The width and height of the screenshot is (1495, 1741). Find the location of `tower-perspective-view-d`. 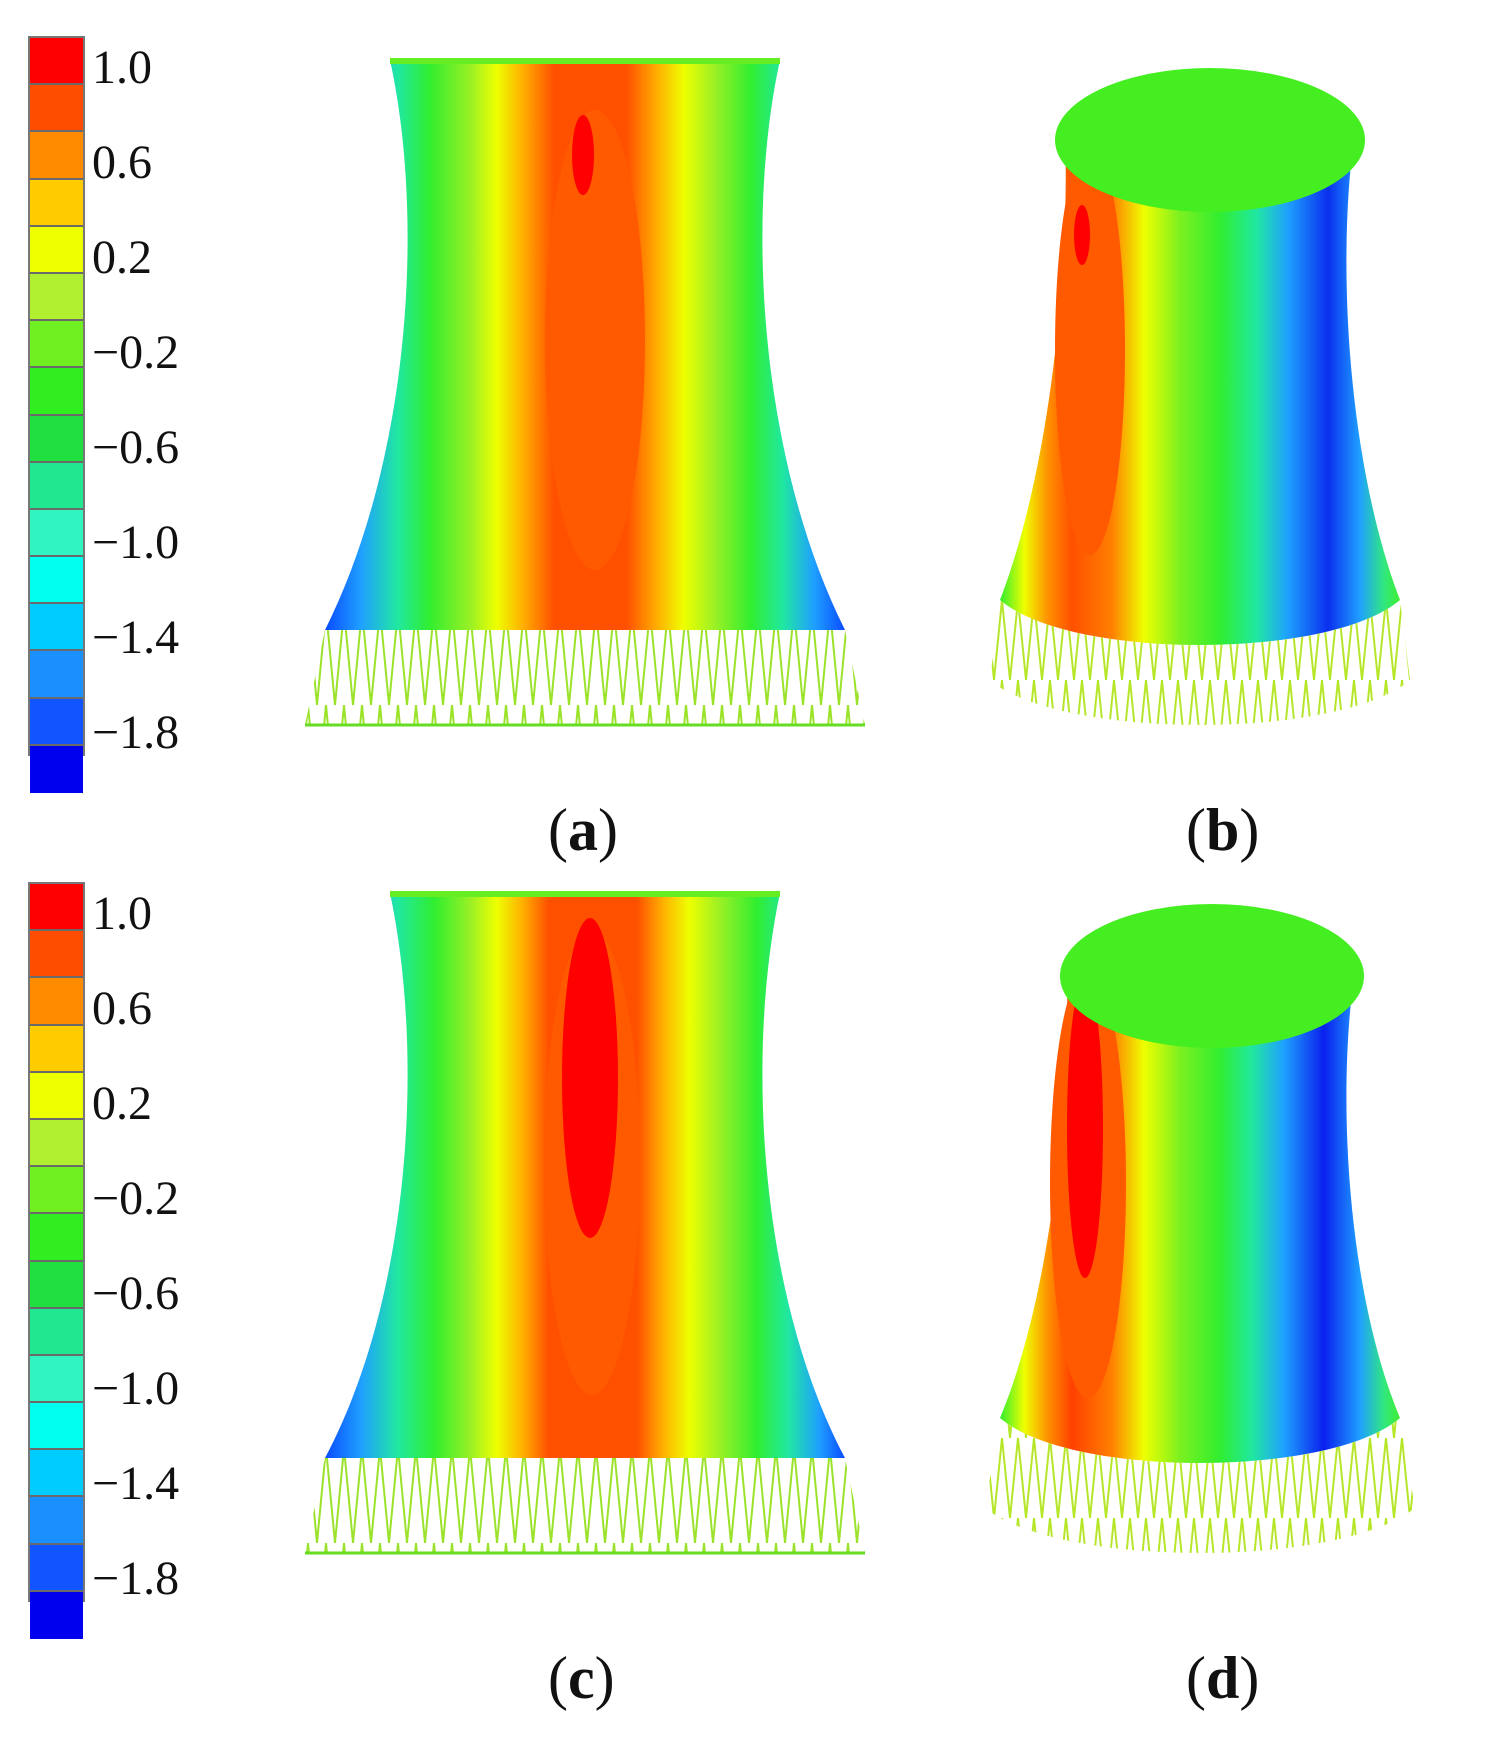

tower-perspective-view-d is located at coordinates (1200, 1228).